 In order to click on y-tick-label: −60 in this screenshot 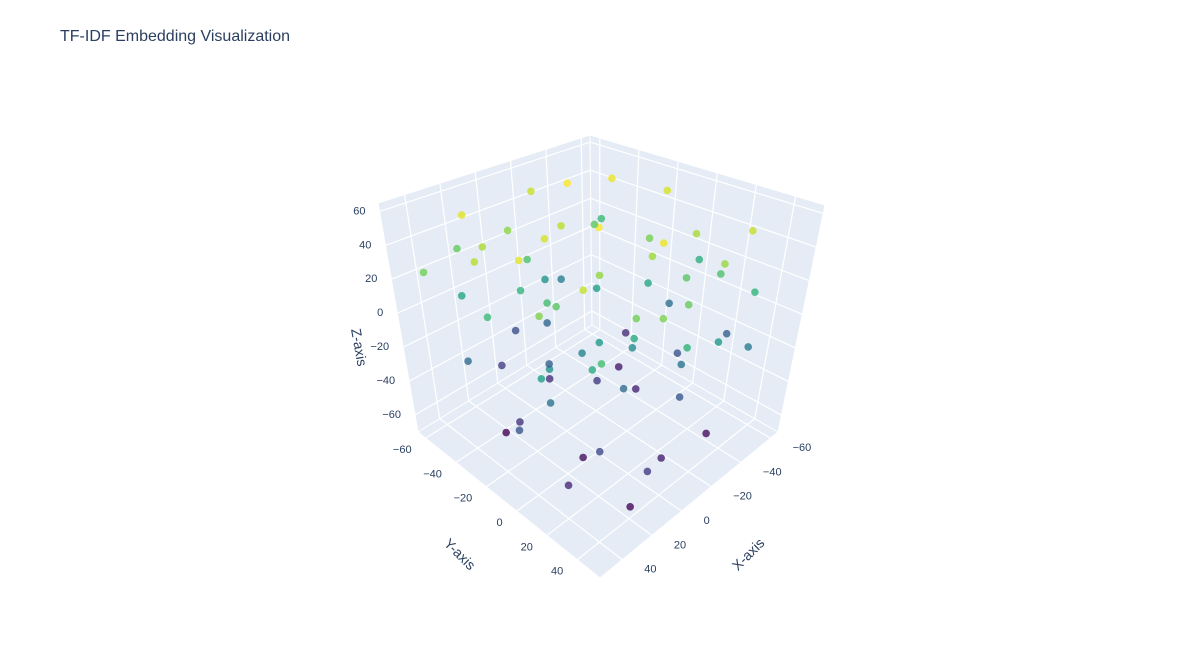, I will do `click(402, 450)`.